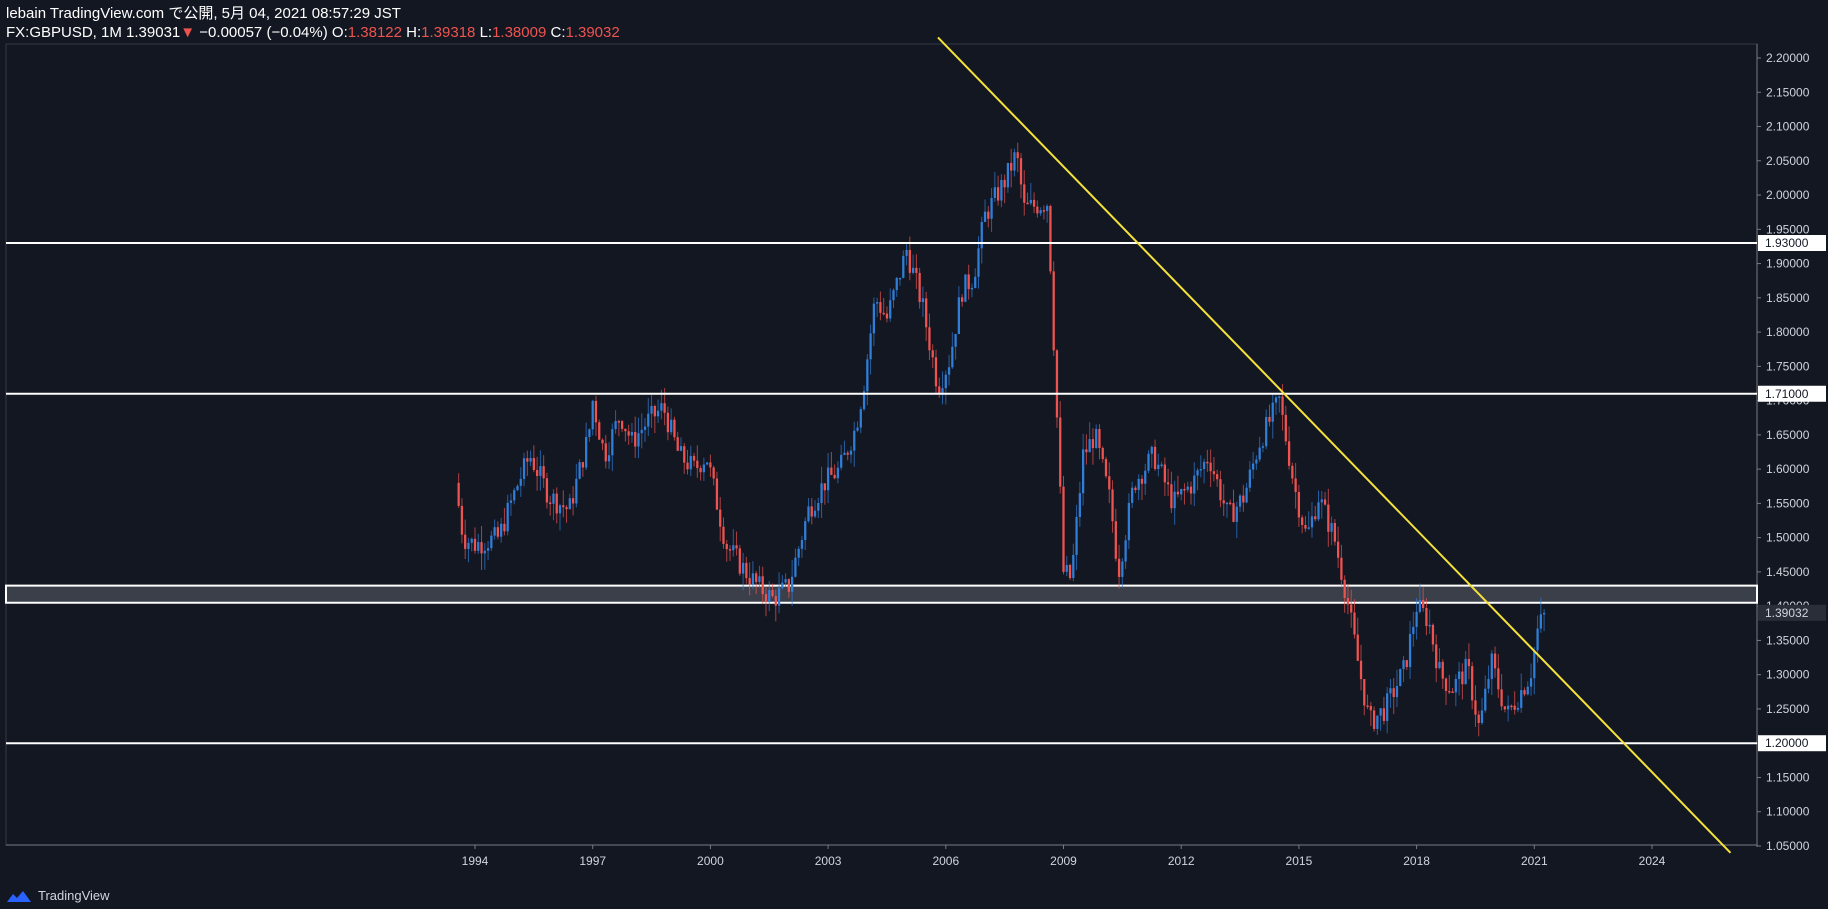 This screenshot has height=909, width=1828. What do you see at coordinates (339, 32) in the screenshot?
I see `open-label: O:` at bounding box center [339, 32].